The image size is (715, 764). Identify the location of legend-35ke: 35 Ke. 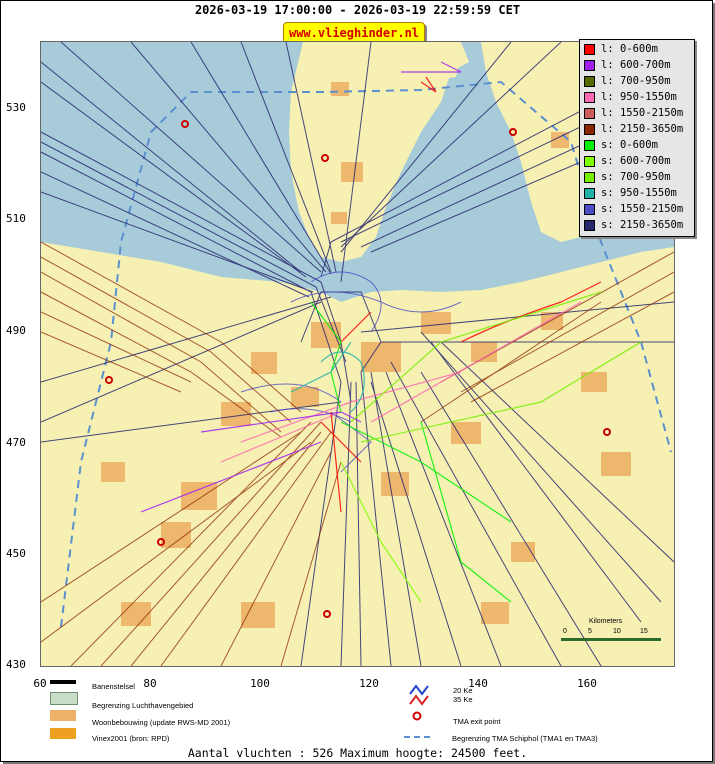
(463, 699).